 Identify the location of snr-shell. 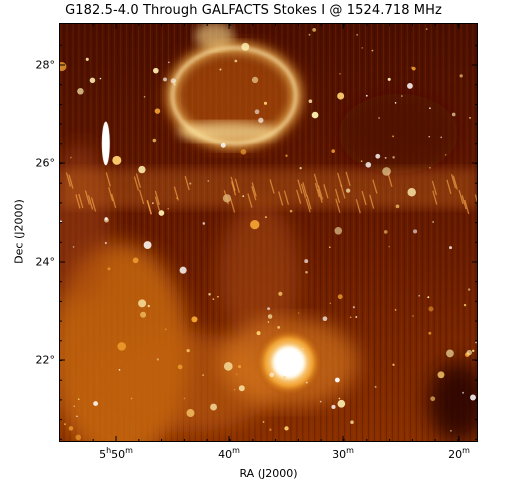
(234, 86).